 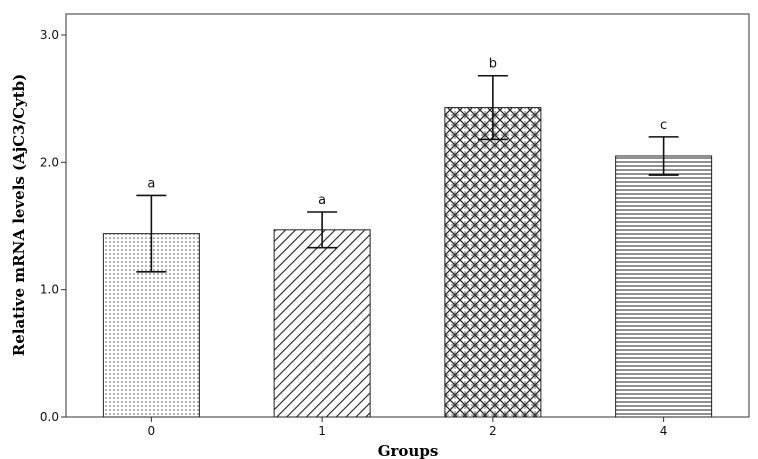 What do you see at coordinates (493, 64) in the screenshot?
I see `significance-label-2: b` at bounding box center [493, 64].